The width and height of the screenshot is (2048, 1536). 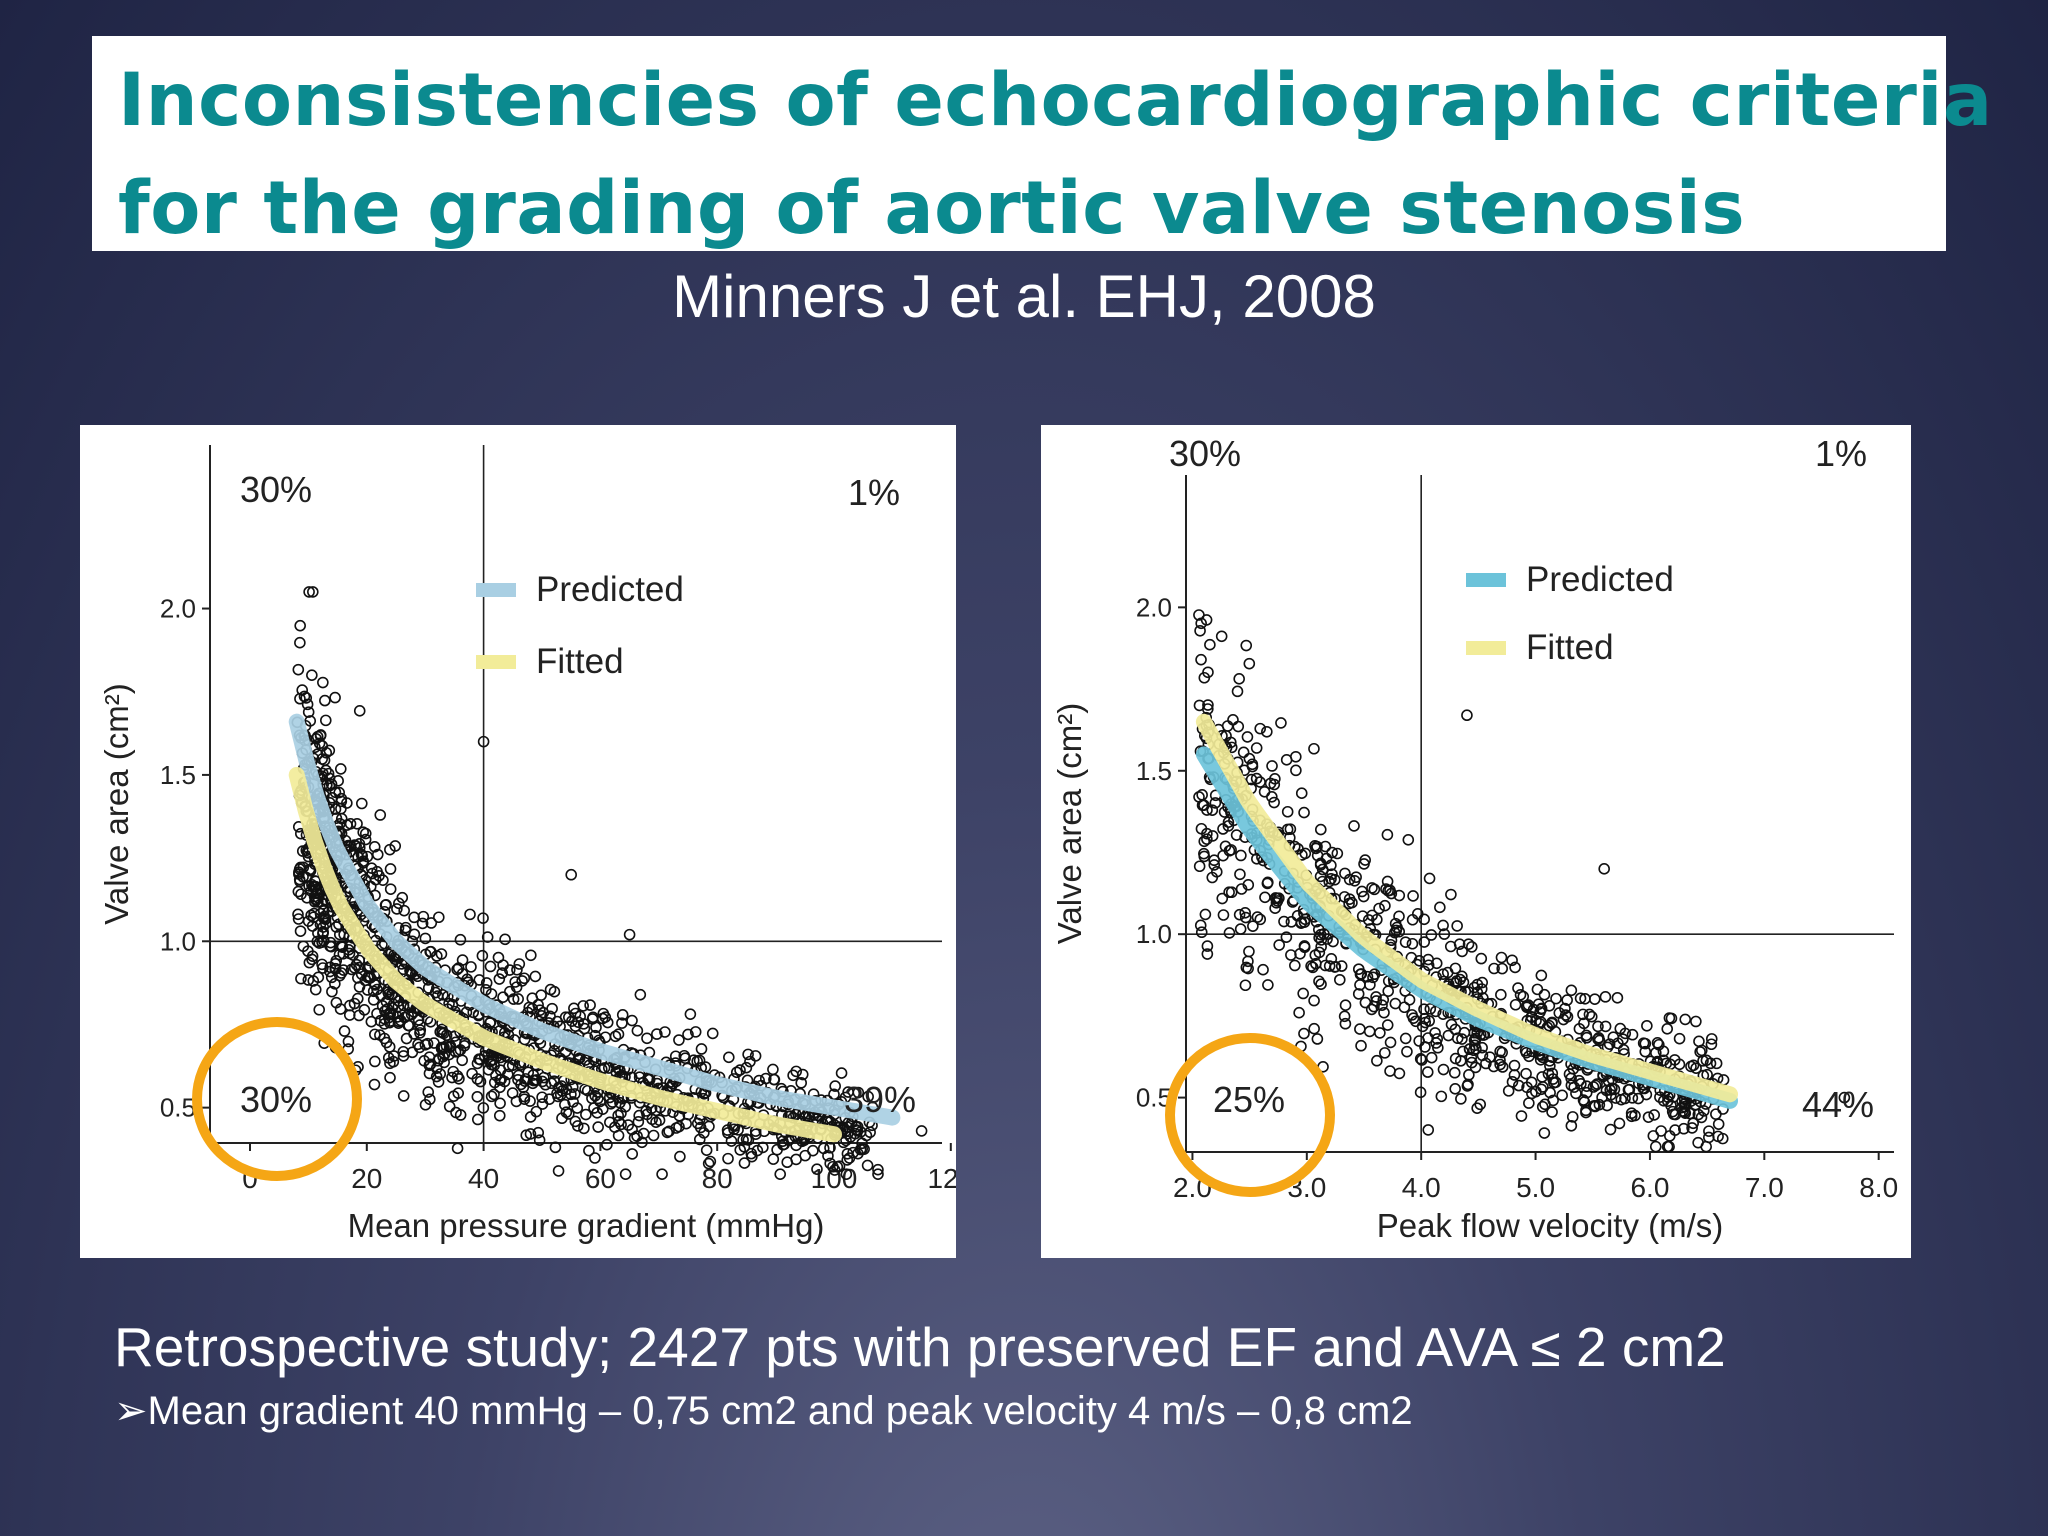 I want to click on x-tick-label: 120, so click(x=941, y=1178).